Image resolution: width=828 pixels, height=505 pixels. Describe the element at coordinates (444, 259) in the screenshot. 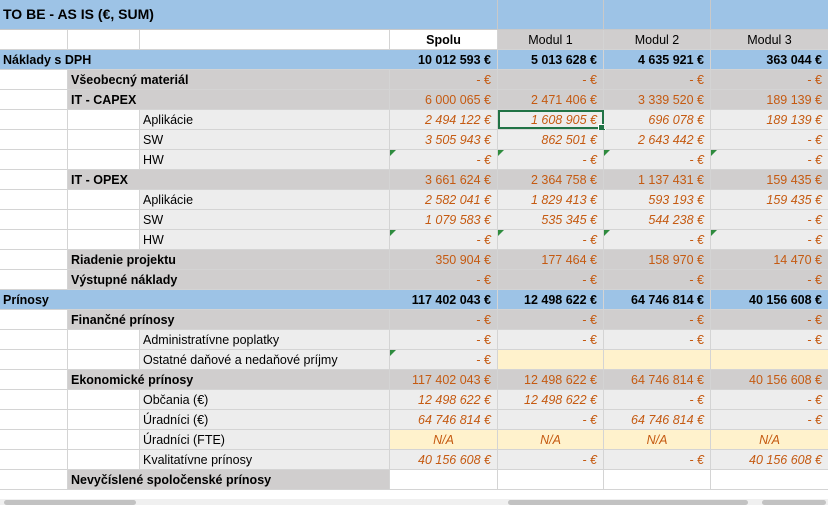

I see `value-cell: 350 904 €` at that location.